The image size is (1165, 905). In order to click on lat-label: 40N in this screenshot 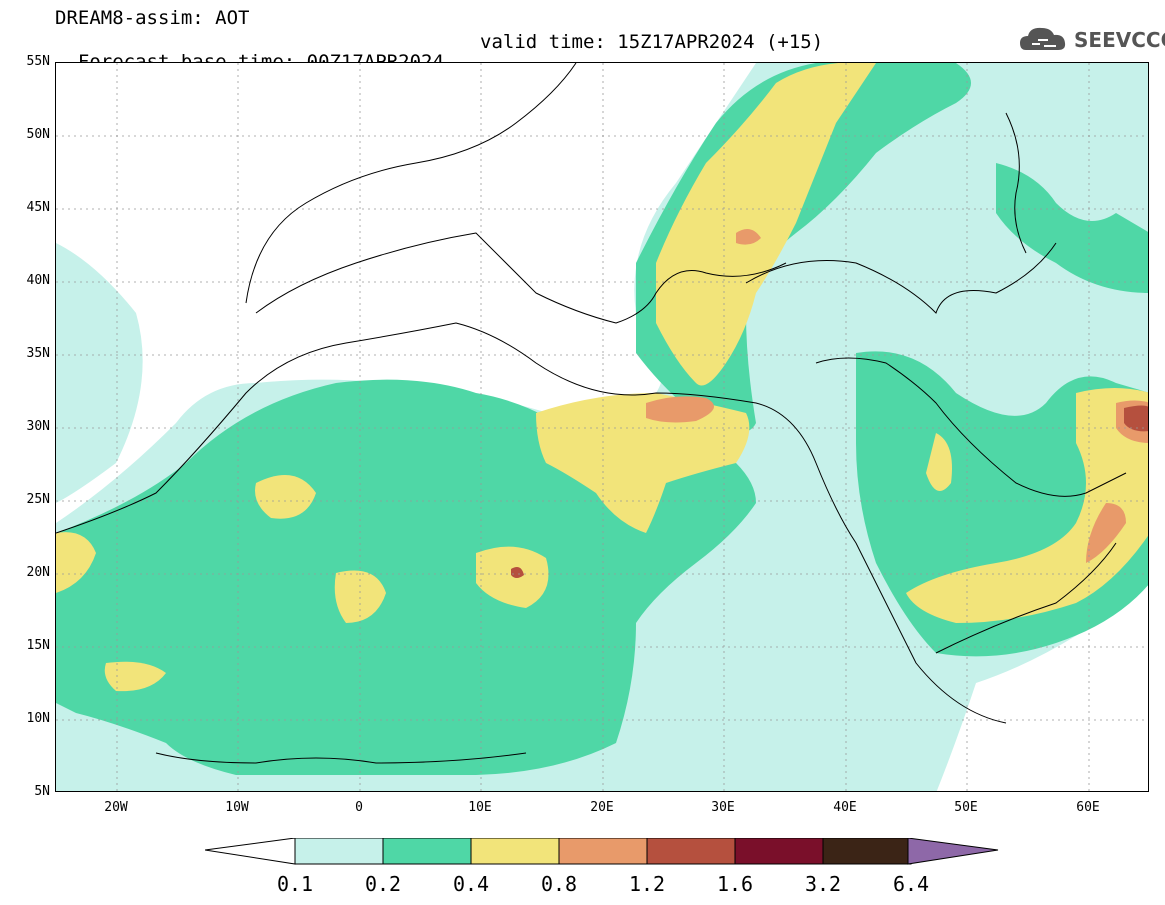, I will do `click(38, 280)`.